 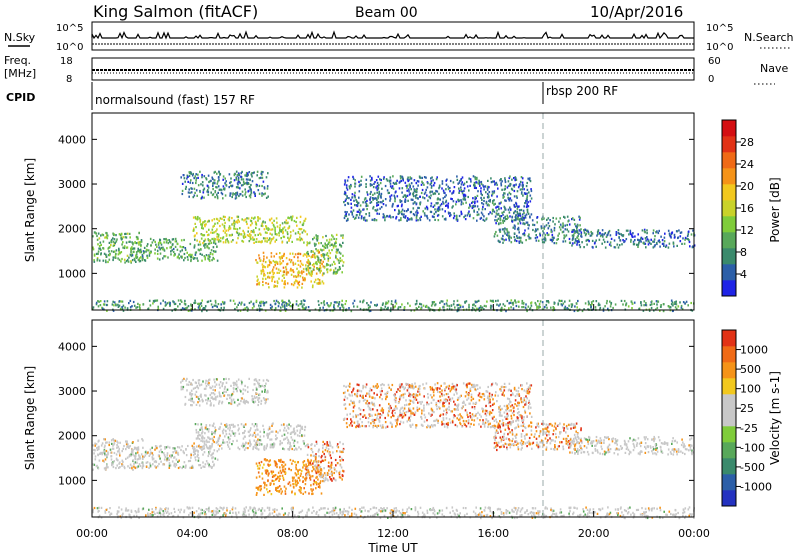 I want to click on y-tick-label: 1000, so click(x=72, y=273).